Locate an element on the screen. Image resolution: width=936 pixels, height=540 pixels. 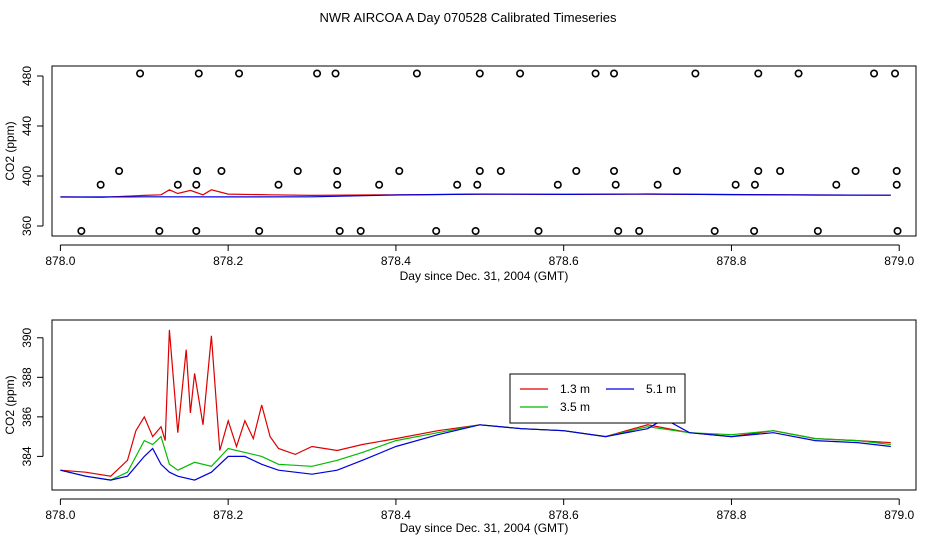
y-tick-label: 400 is located at coordinates (27, 176).